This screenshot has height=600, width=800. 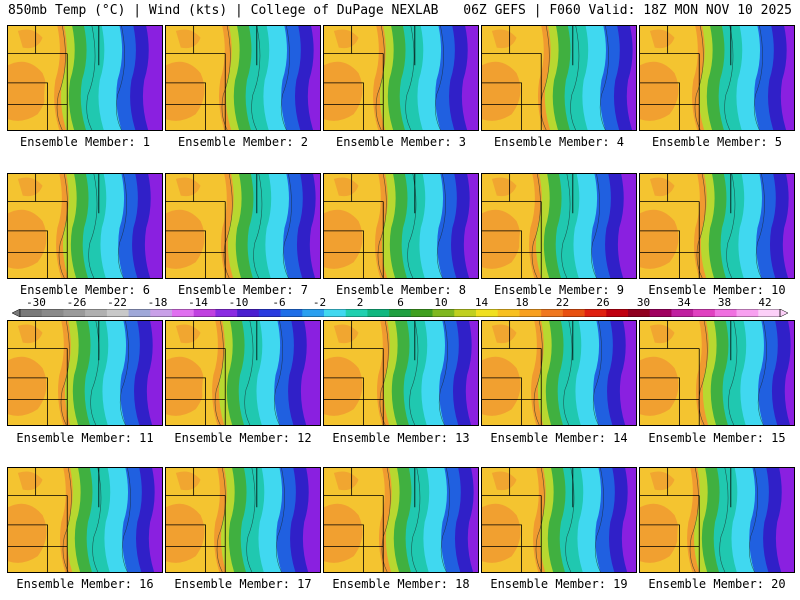 What do you see at coordinates (401, 584) in the screenshot?
I see `ensemble-member-label: Ensemble Member: 18` at bounding box center [401, 584].